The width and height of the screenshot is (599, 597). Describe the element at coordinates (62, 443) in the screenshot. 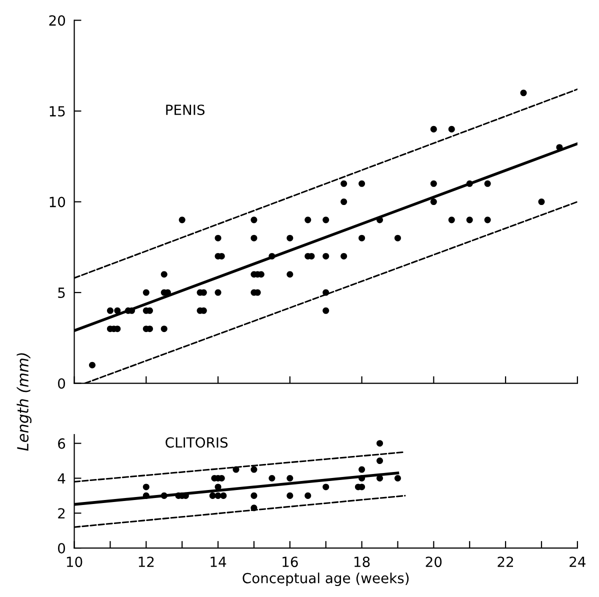

I see `y-tick-label: 6` at that location.